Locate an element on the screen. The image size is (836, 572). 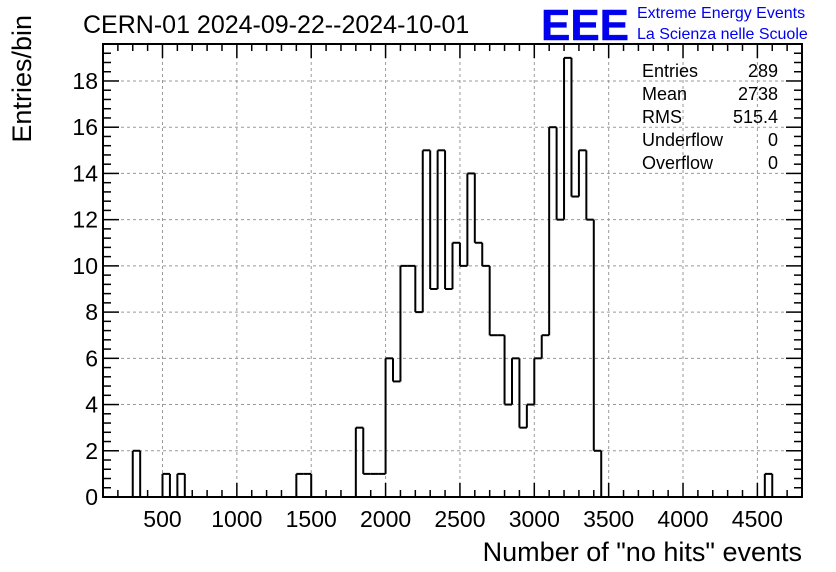
y-tick-label: 6 is located at coordinates (91, 358).